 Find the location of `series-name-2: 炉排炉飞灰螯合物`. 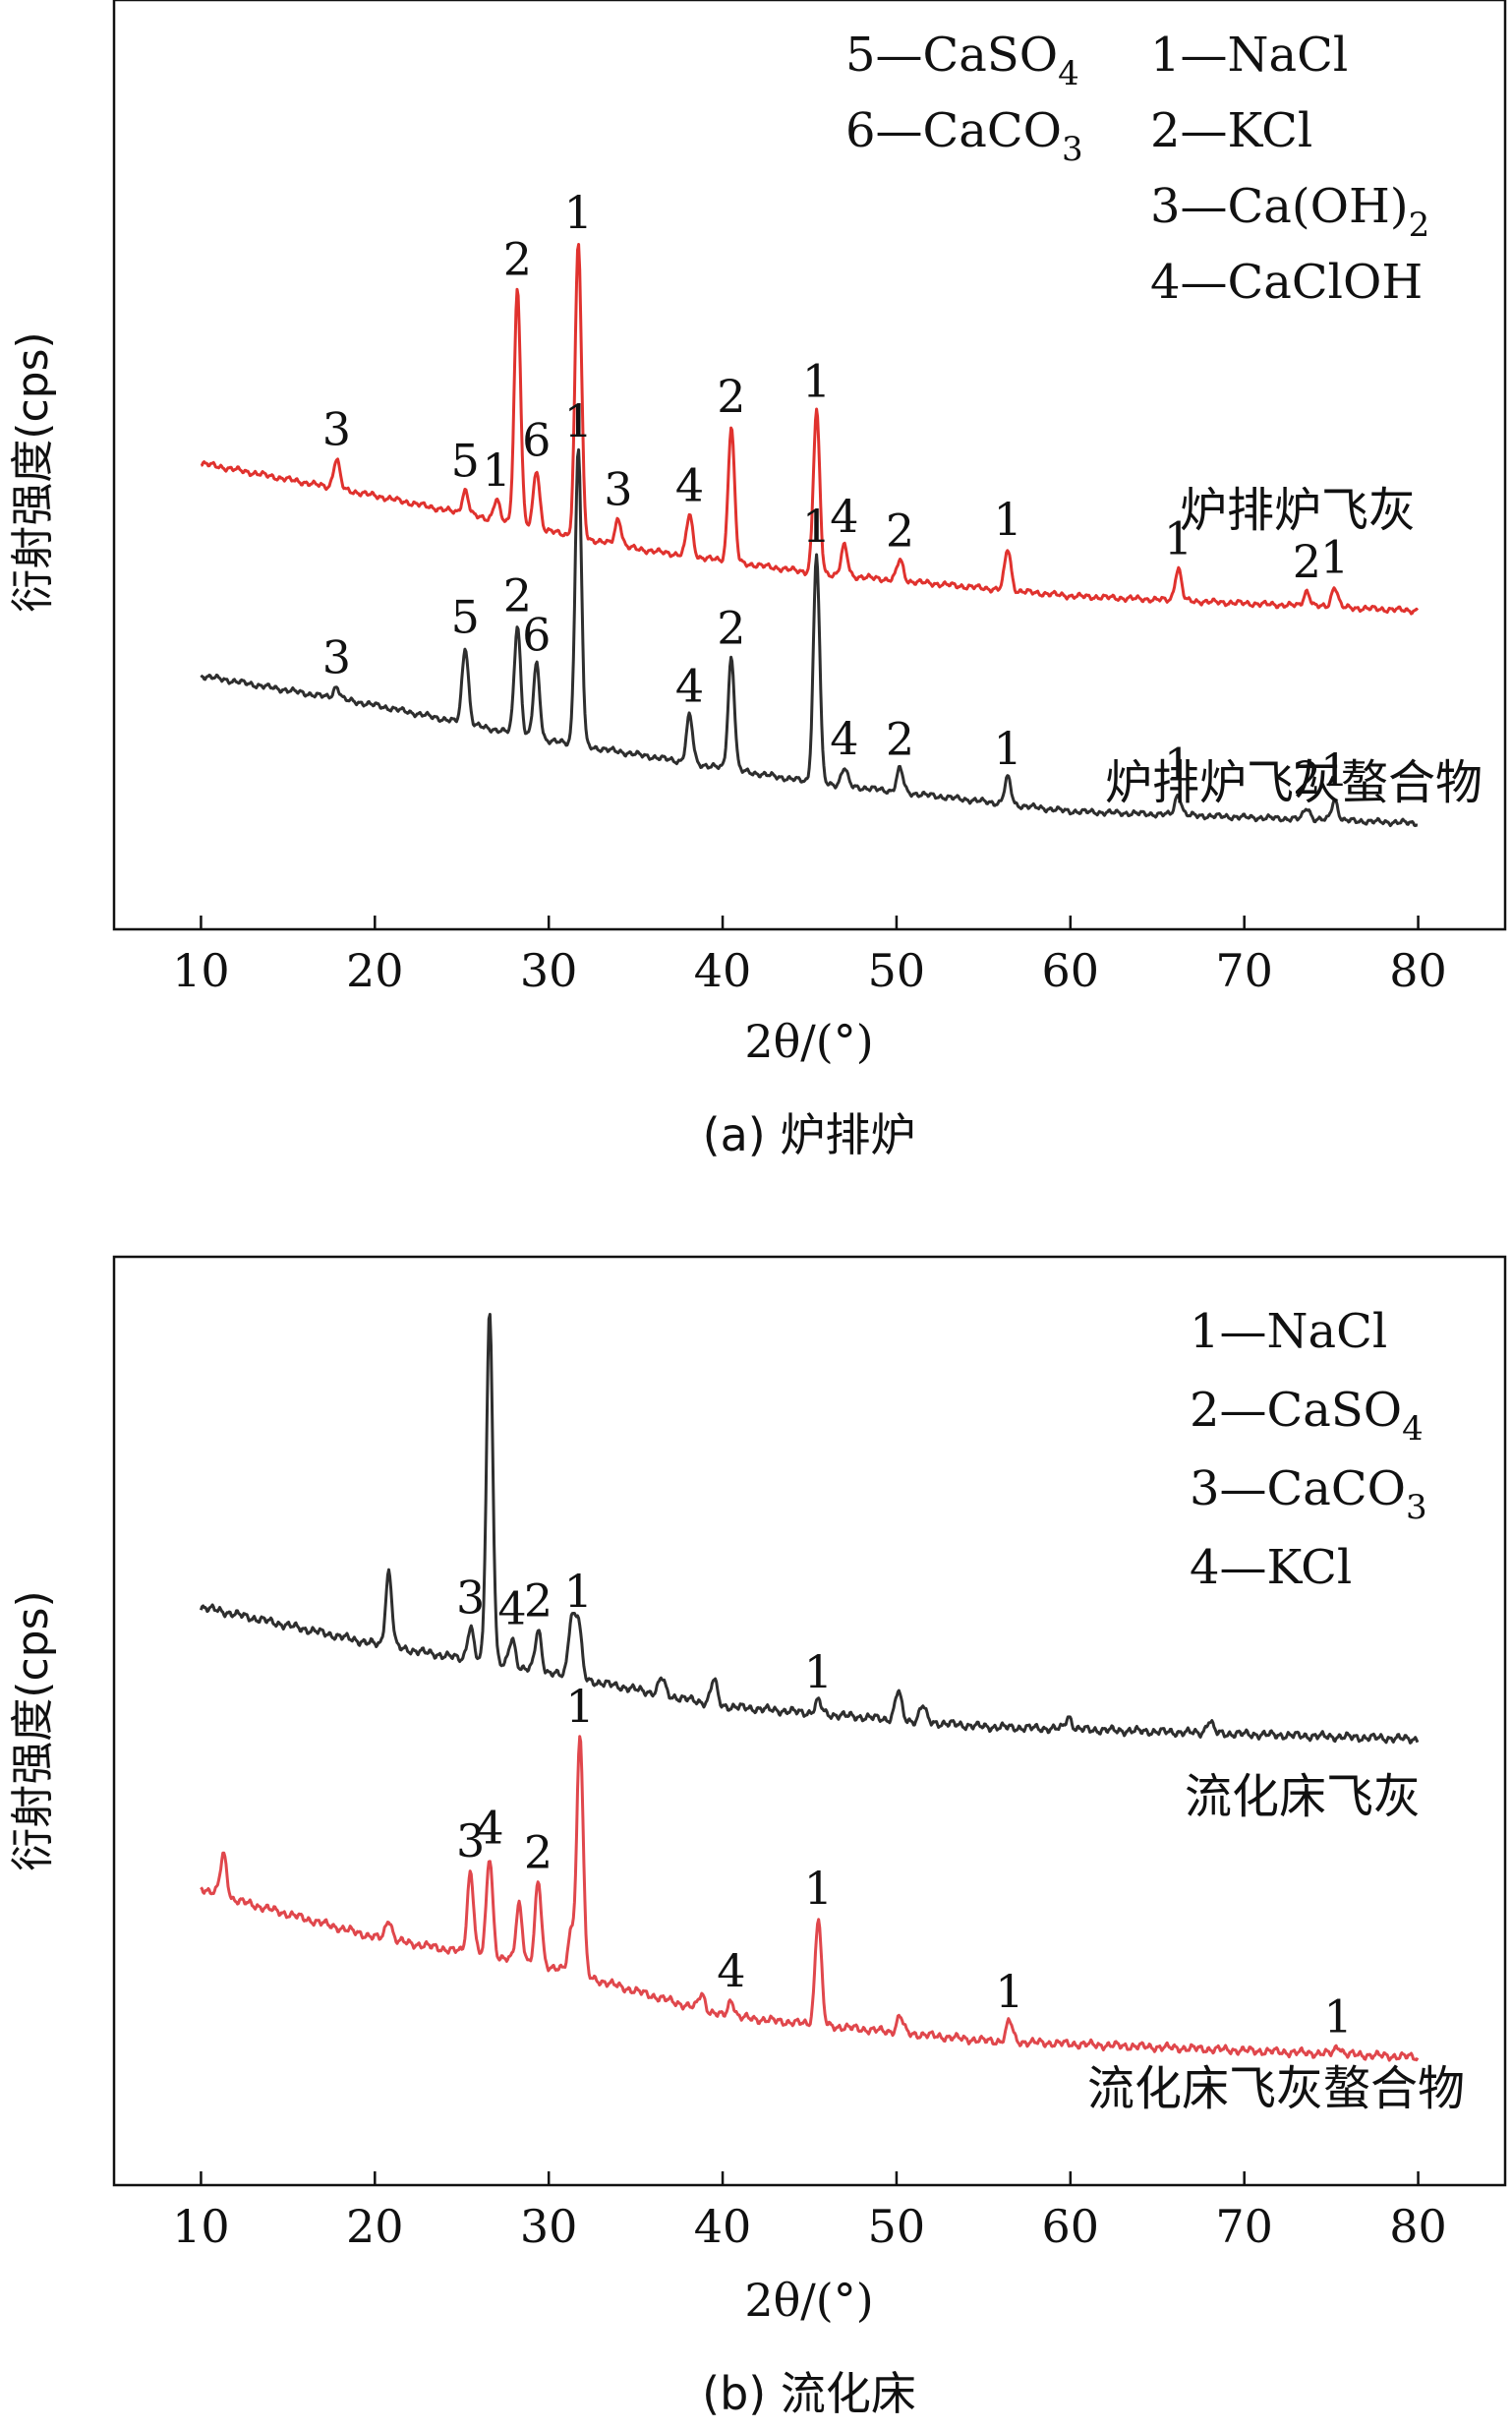

series-name-2: 炉排炉飞灰螯合物 is located at coordinates (1294, 782).